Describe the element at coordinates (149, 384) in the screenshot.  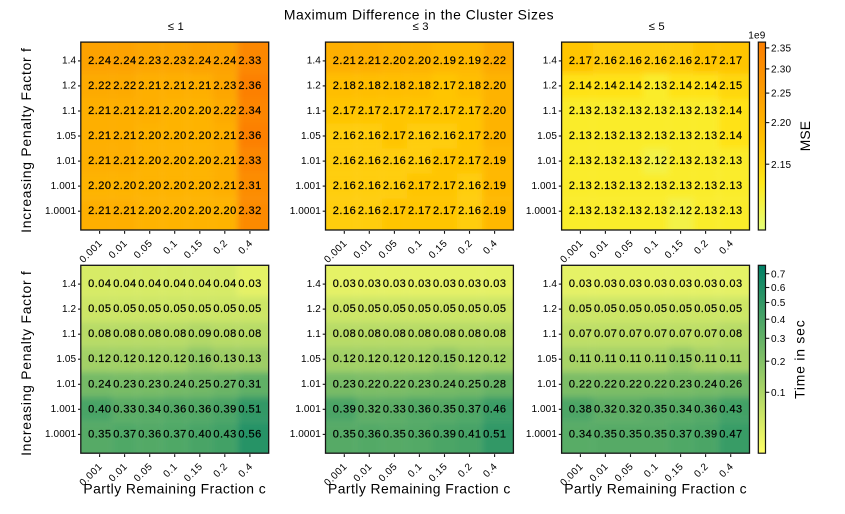
I see `svg-text: 0.23` at that location.